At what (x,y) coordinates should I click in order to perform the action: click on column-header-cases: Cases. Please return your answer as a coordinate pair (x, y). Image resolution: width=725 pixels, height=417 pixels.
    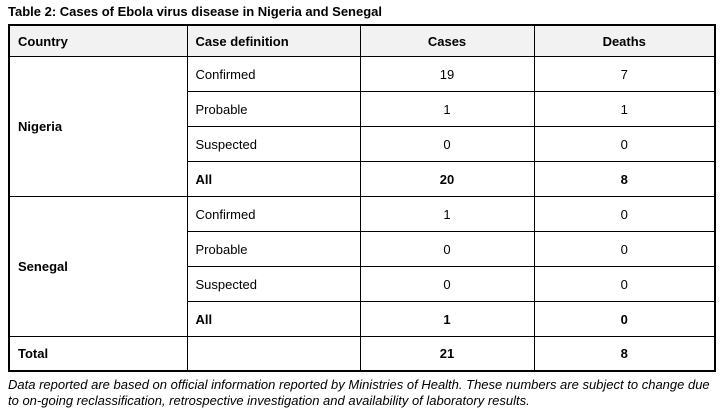
    Looking at the image, I should click on (447, 40).